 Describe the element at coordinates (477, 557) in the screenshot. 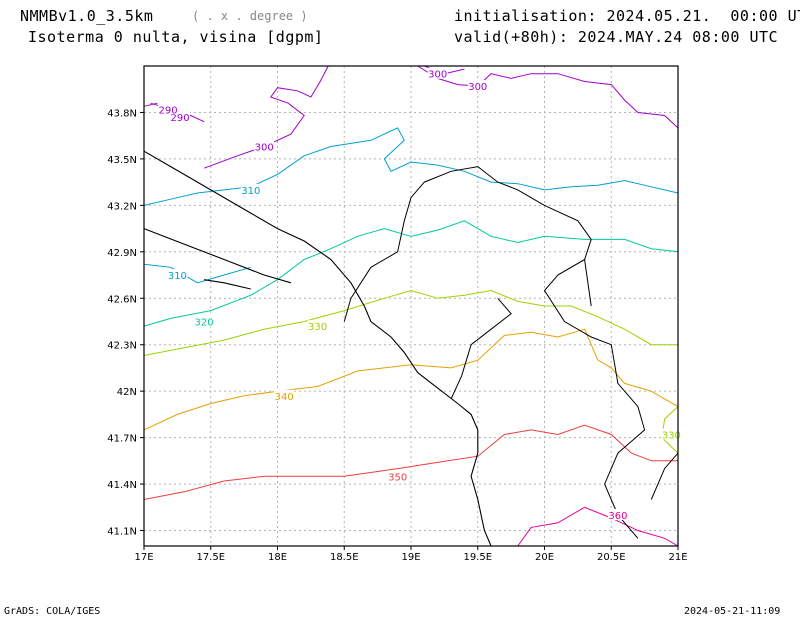

I see `x-tick-label: 19.5E` at that location.